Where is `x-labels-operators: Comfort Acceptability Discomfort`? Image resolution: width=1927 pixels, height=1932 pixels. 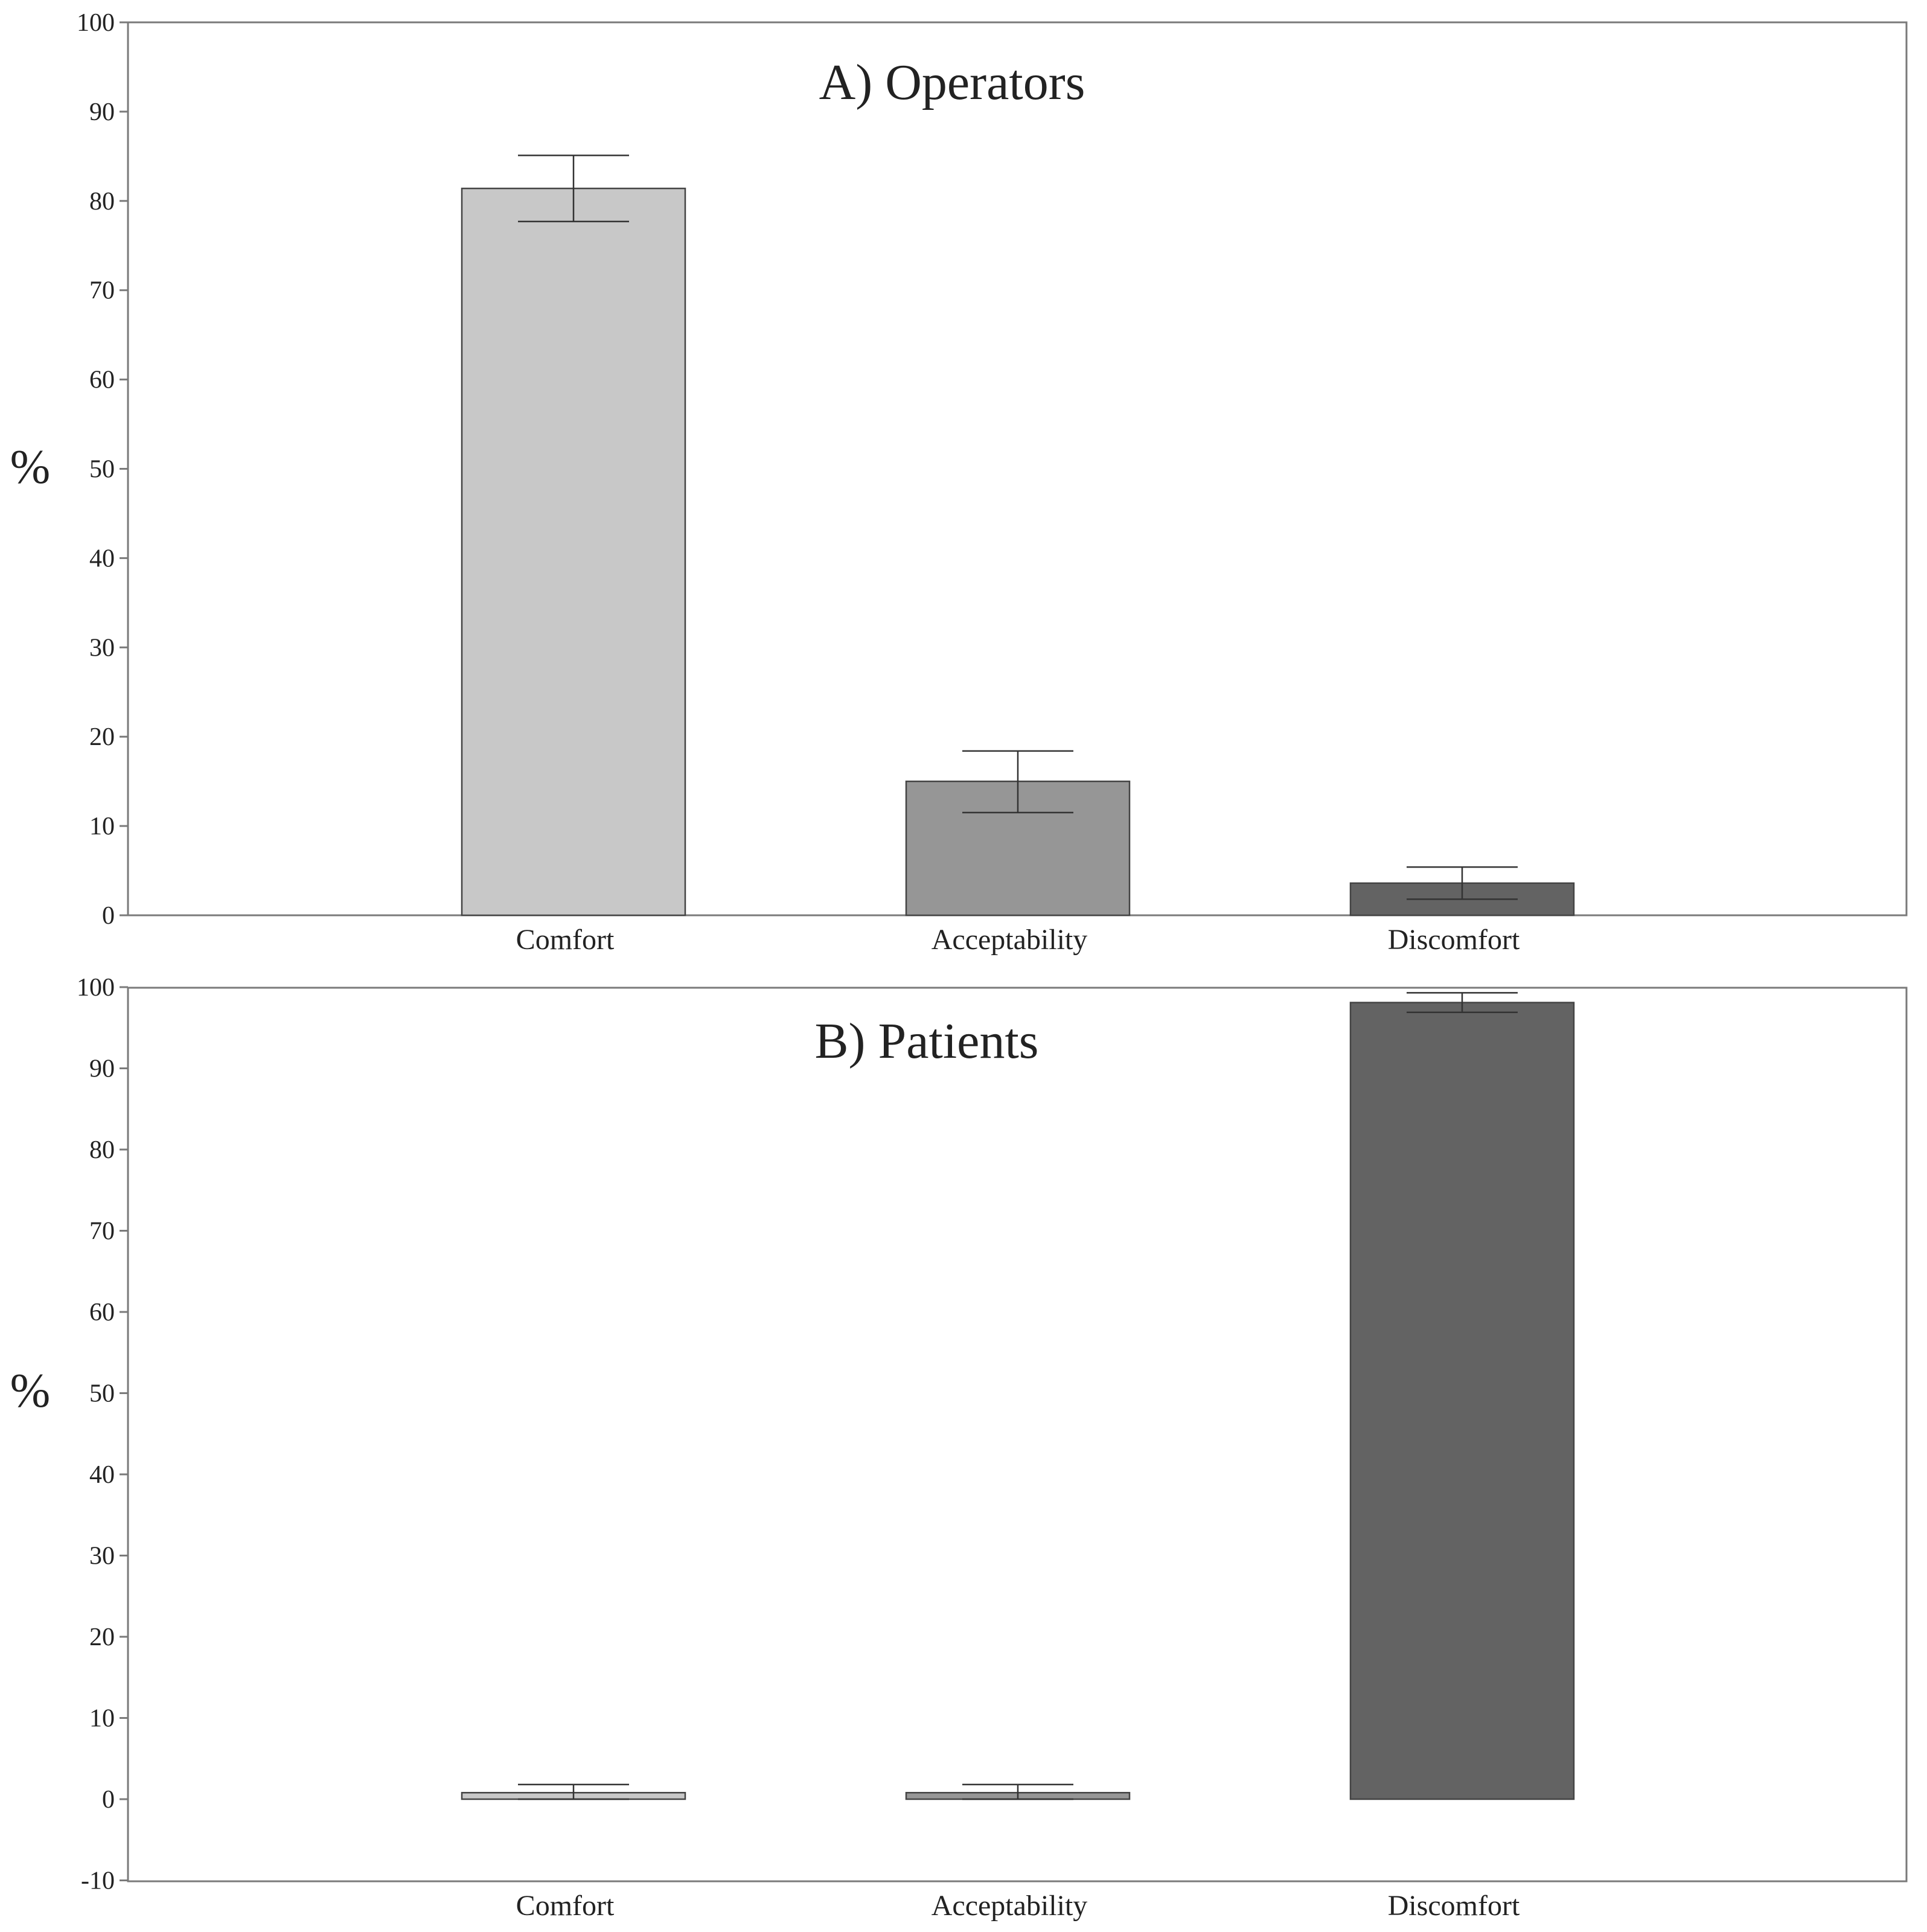 x-labels-operators: Comfort Acceptability Discomfort is located at coordinates (1018, 940).